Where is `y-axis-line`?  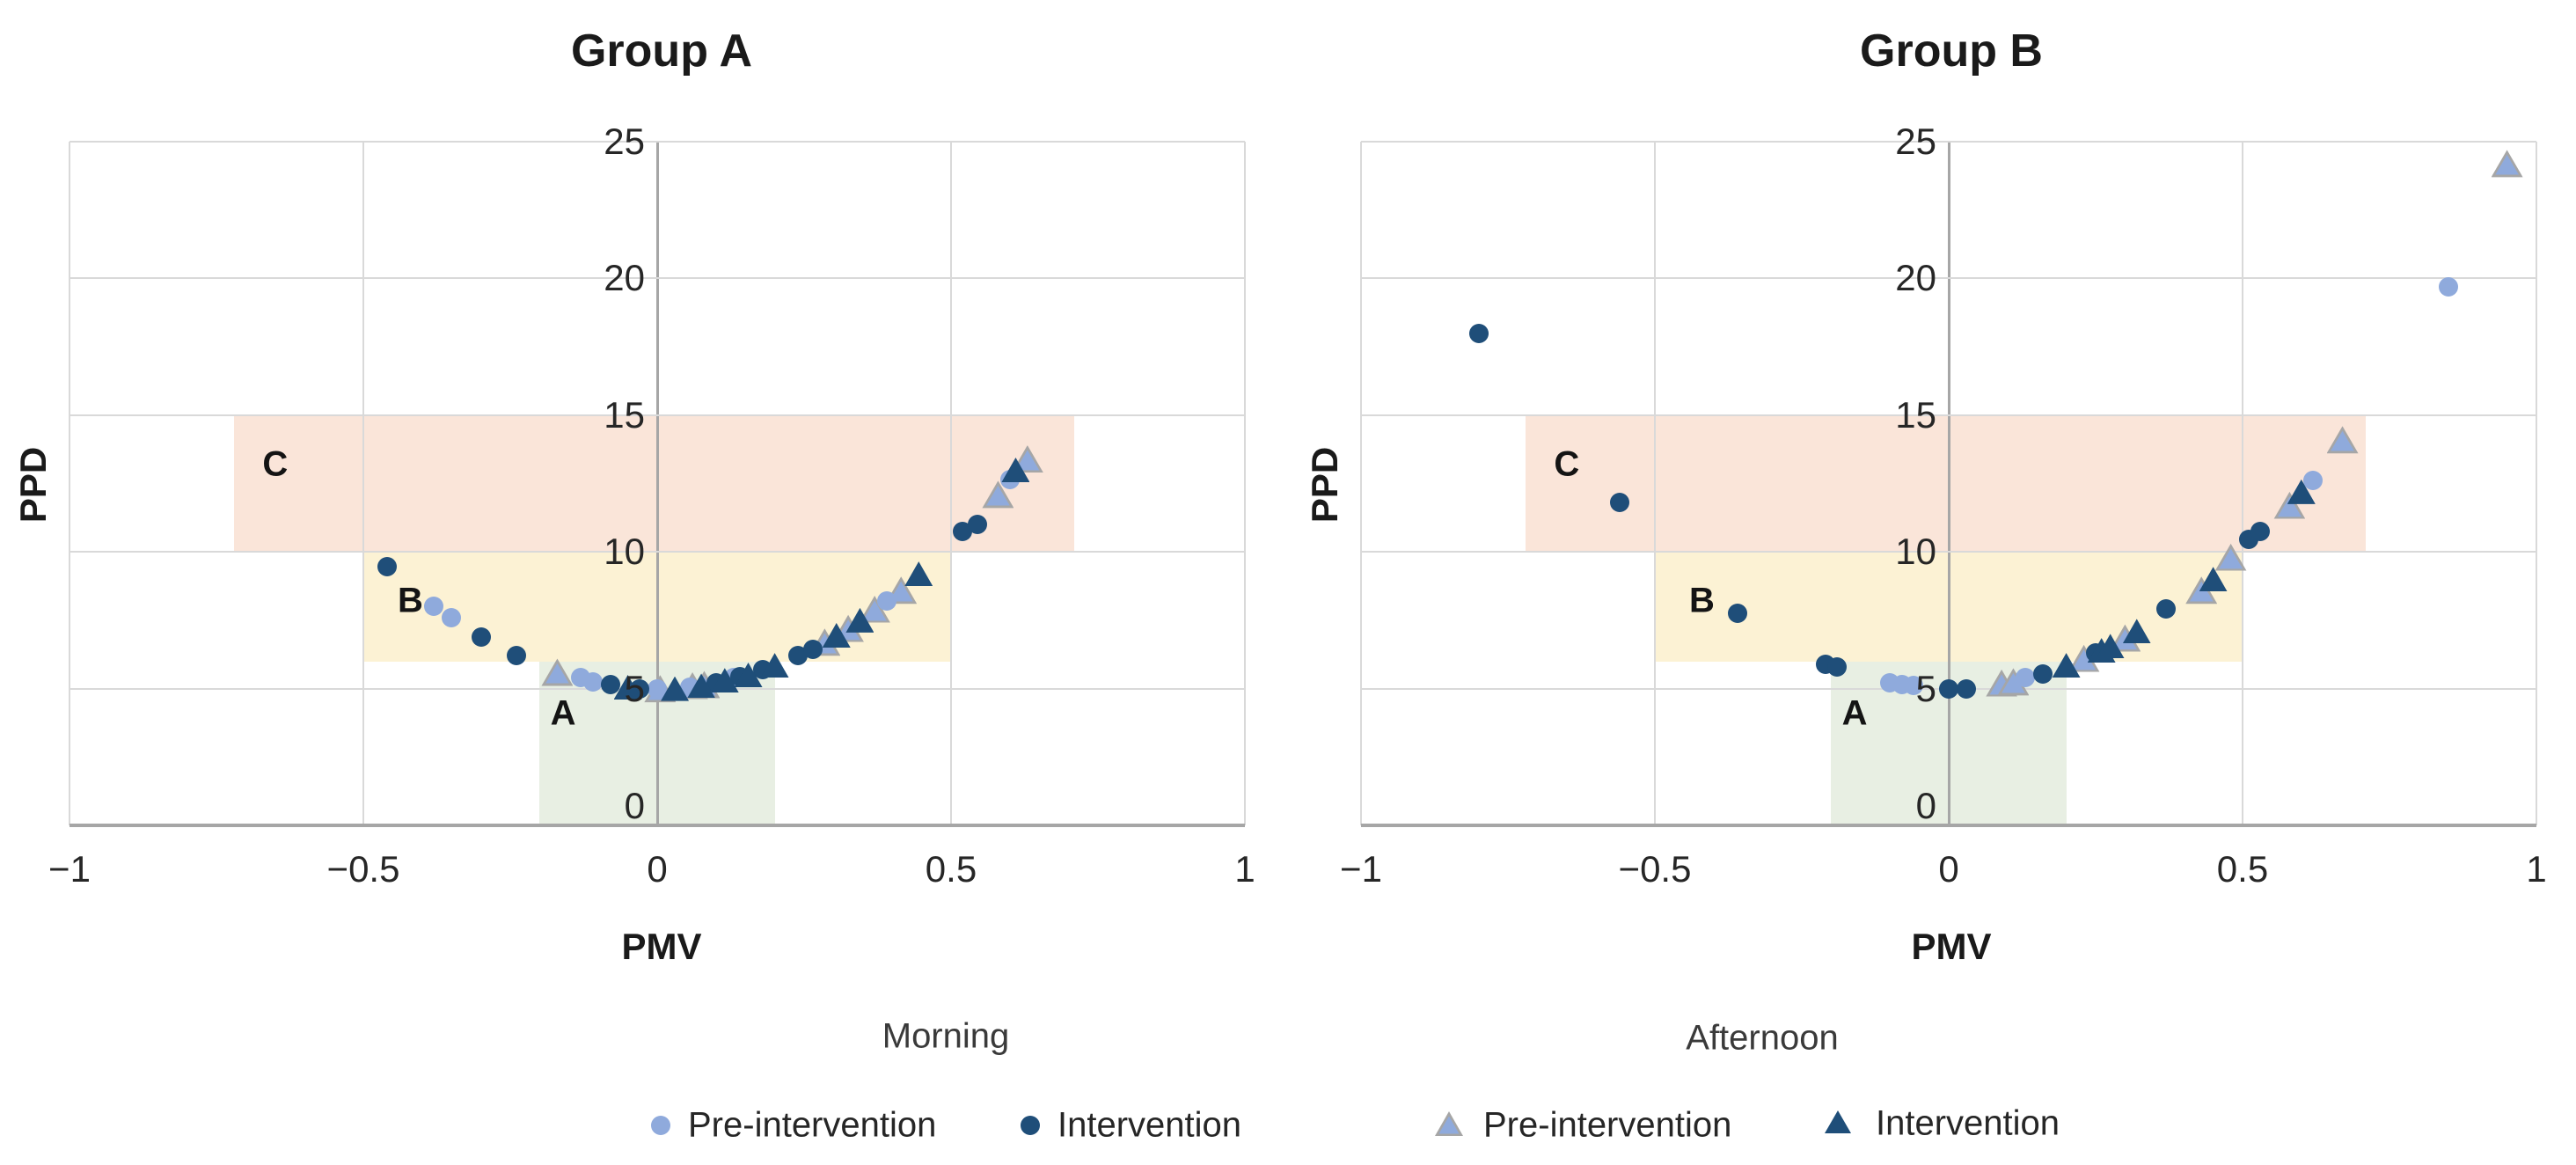 y-axis-line is located at coordinates (1948, 484).